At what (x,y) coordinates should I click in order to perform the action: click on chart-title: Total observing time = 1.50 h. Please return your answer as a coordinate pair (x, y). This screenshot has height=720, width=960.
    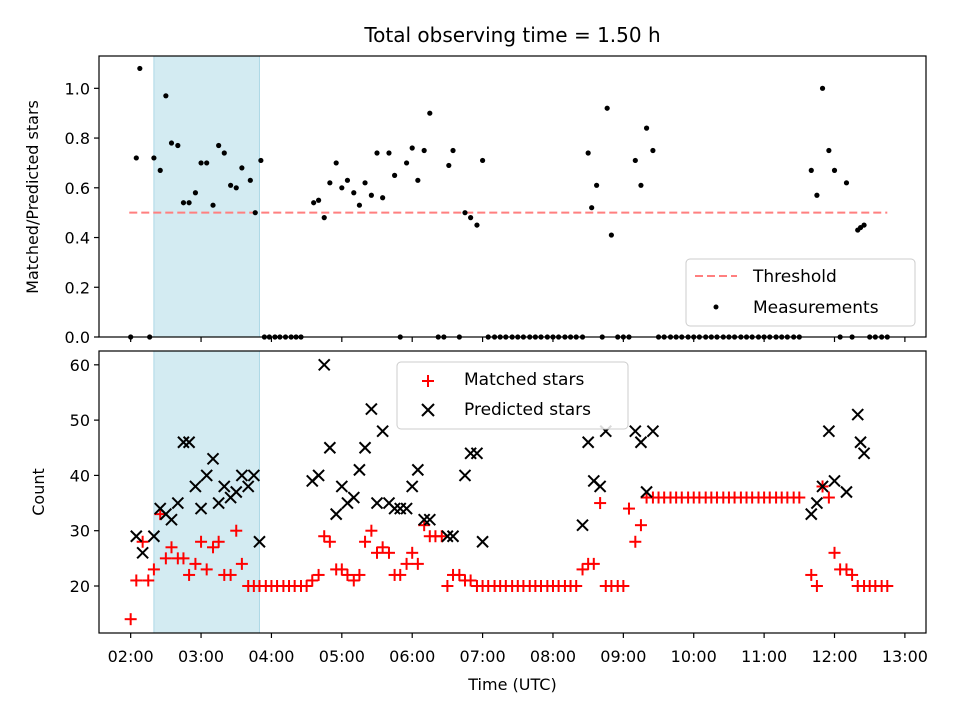
    Looking at the image, I should click on (511, 35).